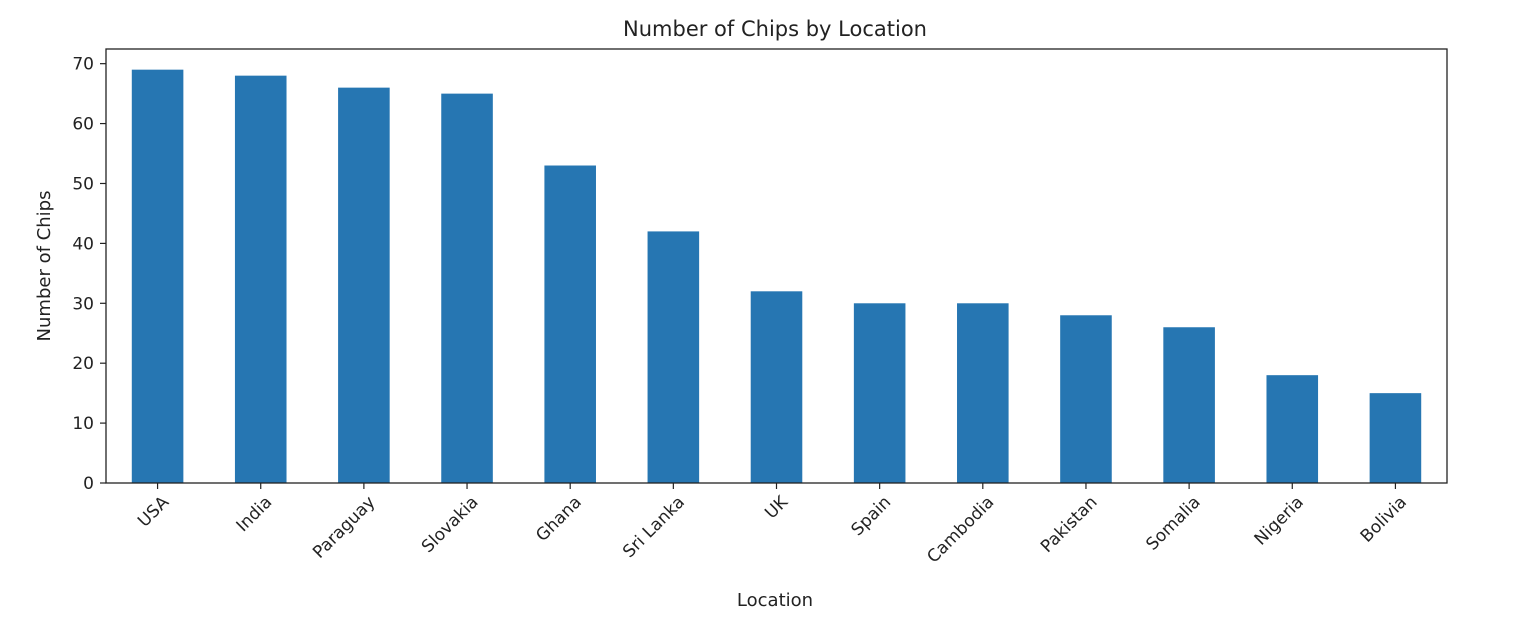  I want to click on y-axis: 0 10 20 30 40 50 60 70, so click(89, 274).